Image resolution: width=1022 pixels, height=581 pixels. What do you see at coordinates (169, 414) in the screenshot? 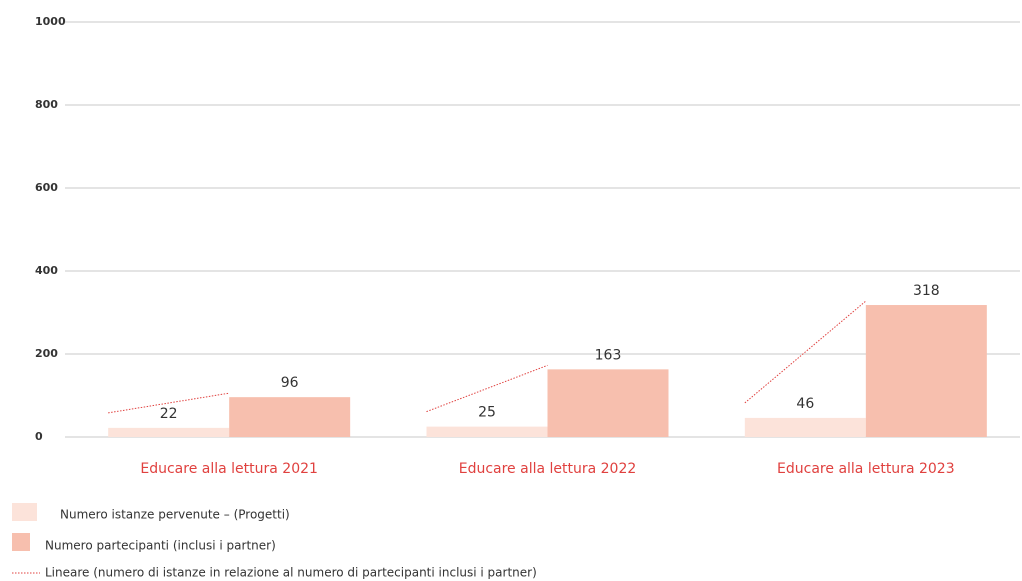
I see `value-label: 22` at bounding box center [169, 414].